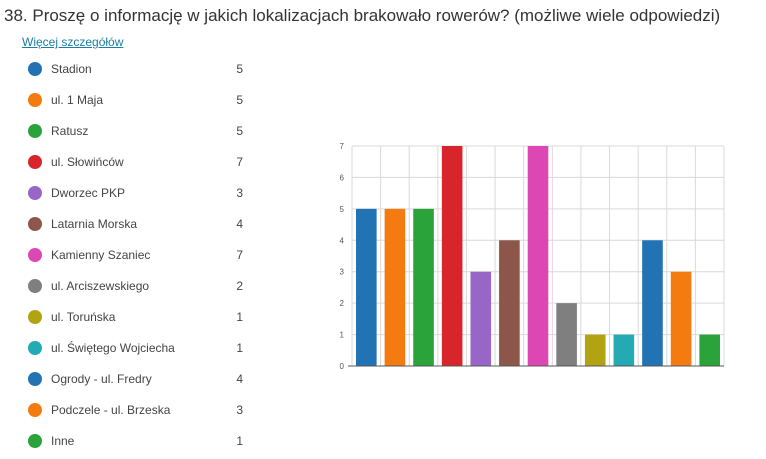  Describe the element at coordinates (77, 100) in the screenshot. I see `legend-label: ul. 1 Maja` at that location.